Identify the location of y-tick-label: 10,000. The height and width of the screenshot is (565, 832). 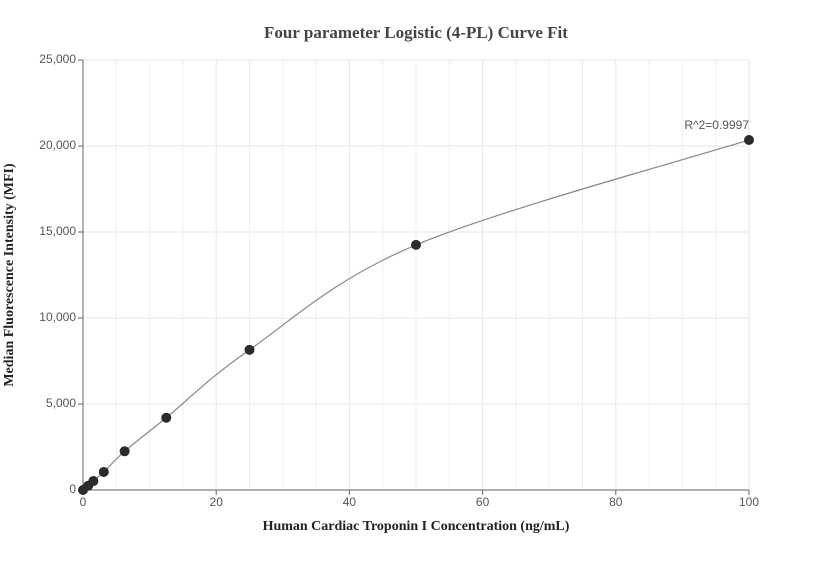
(57, 317).